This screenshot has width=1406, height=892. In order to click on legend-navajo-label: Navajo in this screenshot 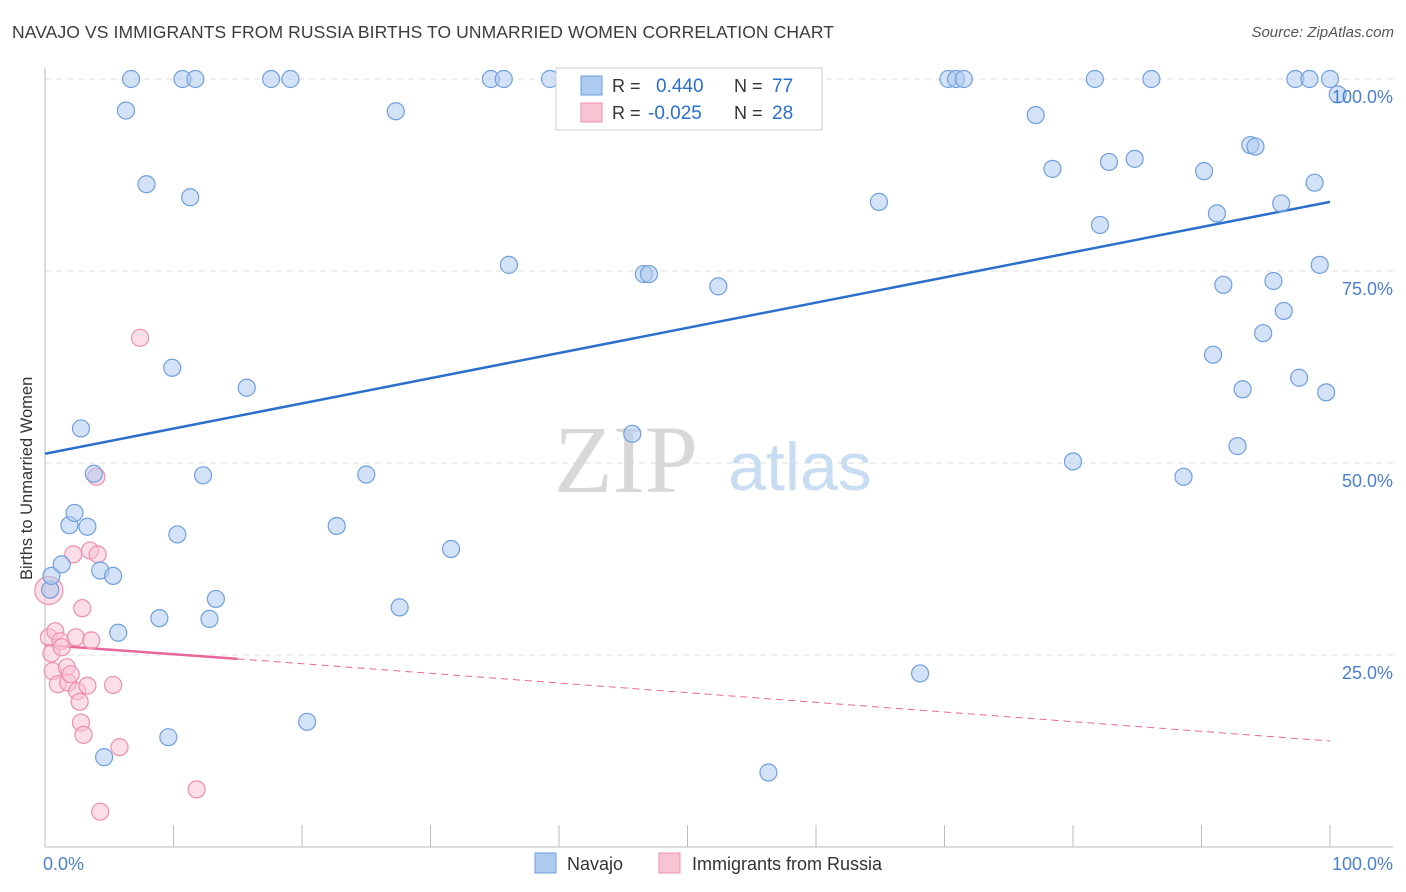, I will do `click(595, 864)`.